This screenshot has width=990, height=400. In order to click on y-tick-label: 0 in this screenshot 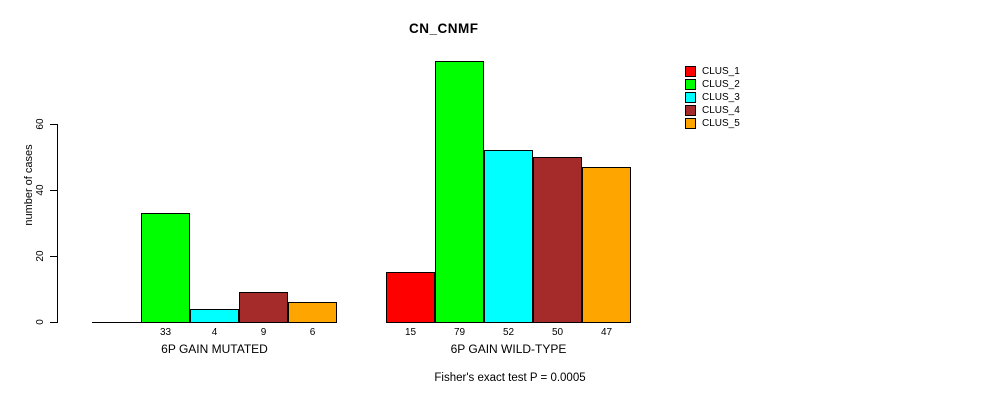, I will do `click(40, 322)`.